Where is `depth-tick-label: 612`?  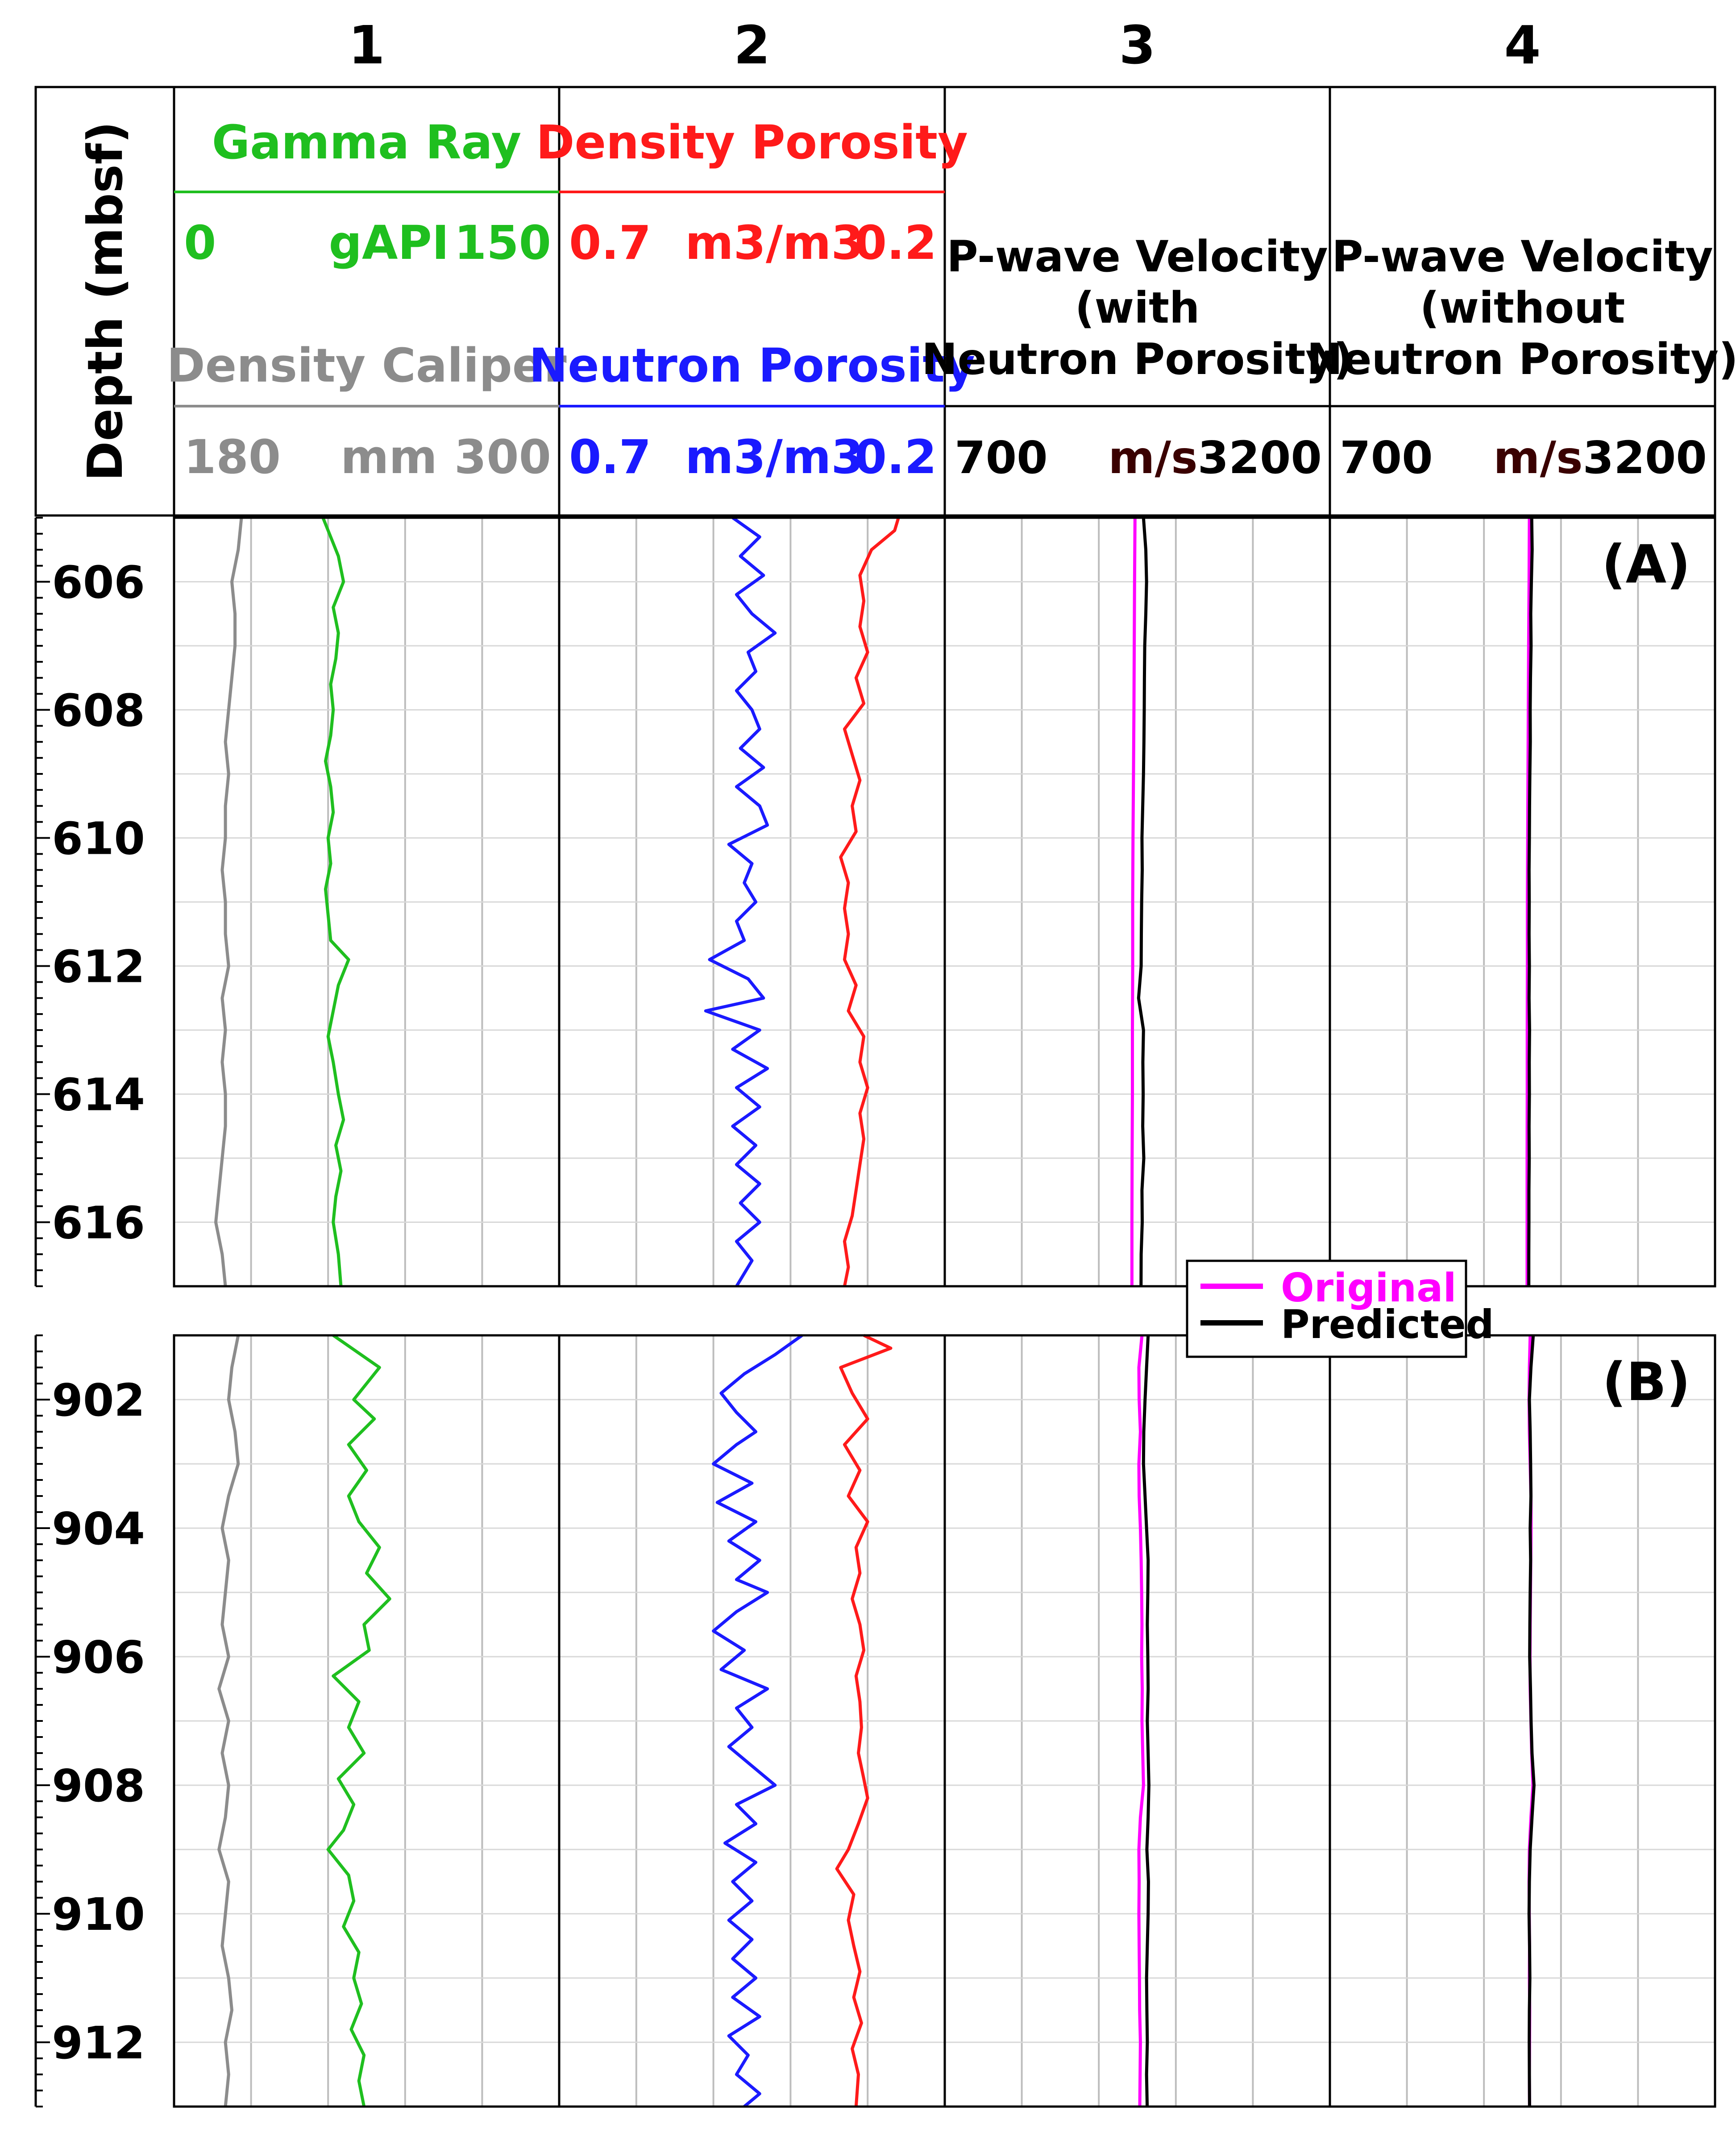 depth-tick-label: 612 is located at coordinates (98, 967).